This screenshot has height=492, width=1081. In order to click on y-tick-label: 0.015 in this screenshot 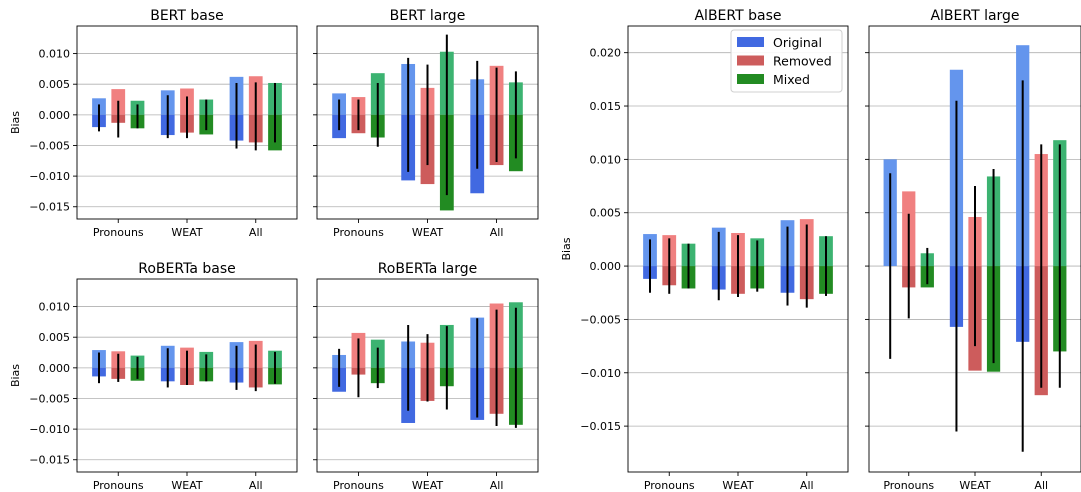, I will do `click(606, 106)`.